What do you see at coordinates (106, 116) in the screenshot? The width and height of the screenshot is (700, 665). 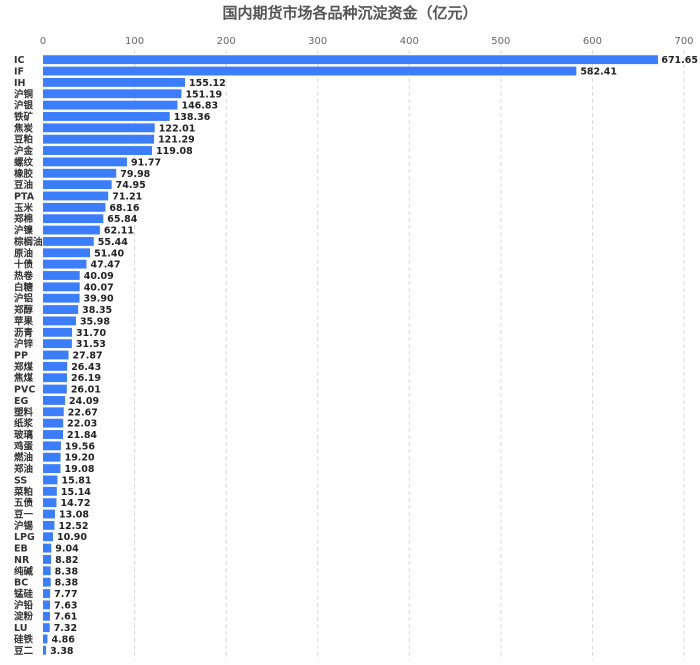 I see `bar-铁矿` at bounding box center [106, 116].